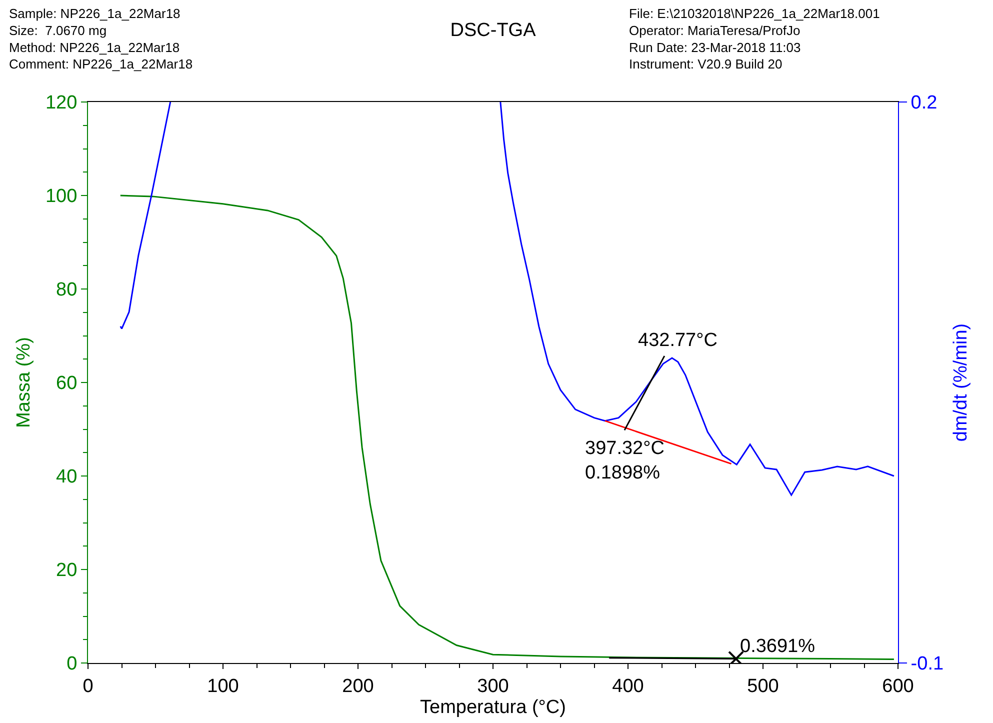 The width and height of the screenshot is (993, 723). I want to click on x-tick-label: 200, so click(358, 686).